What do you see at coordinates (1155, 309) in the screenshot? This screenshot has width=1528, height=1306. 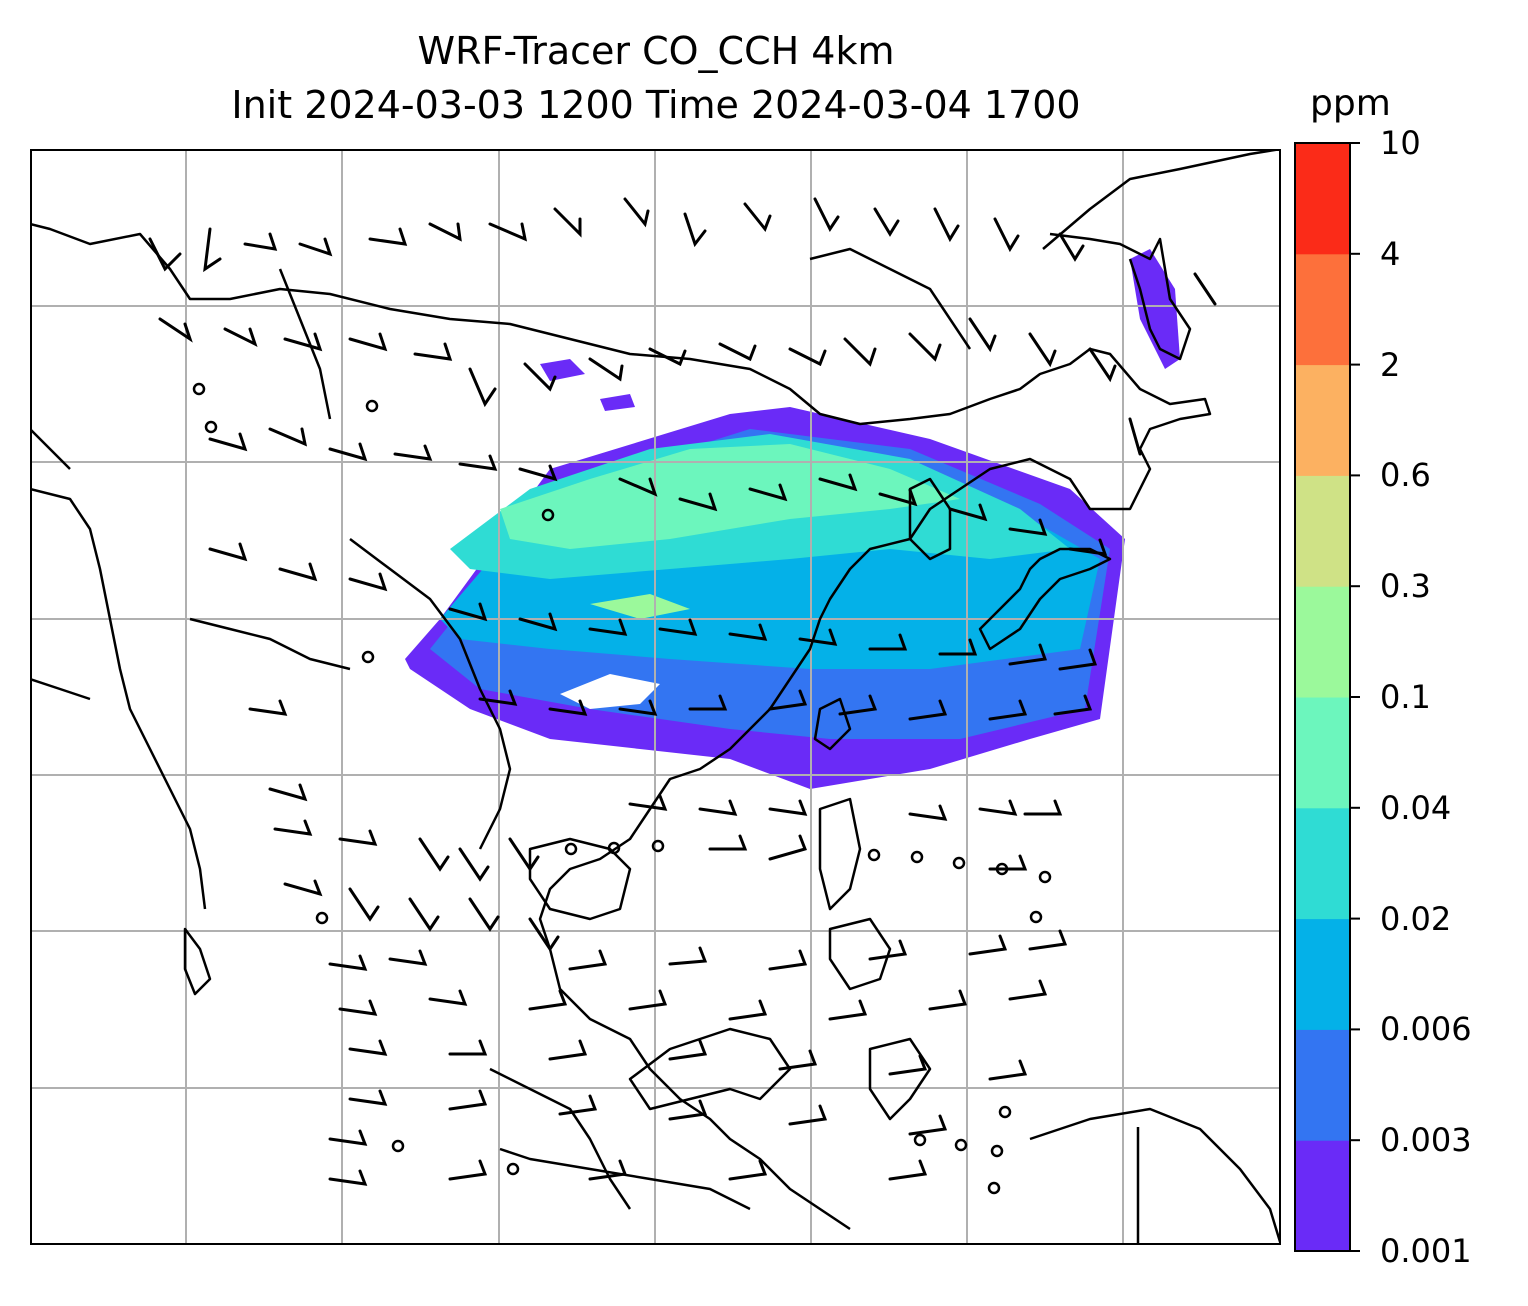 I see `plume-band-small` at bounding box center [1155, 309].